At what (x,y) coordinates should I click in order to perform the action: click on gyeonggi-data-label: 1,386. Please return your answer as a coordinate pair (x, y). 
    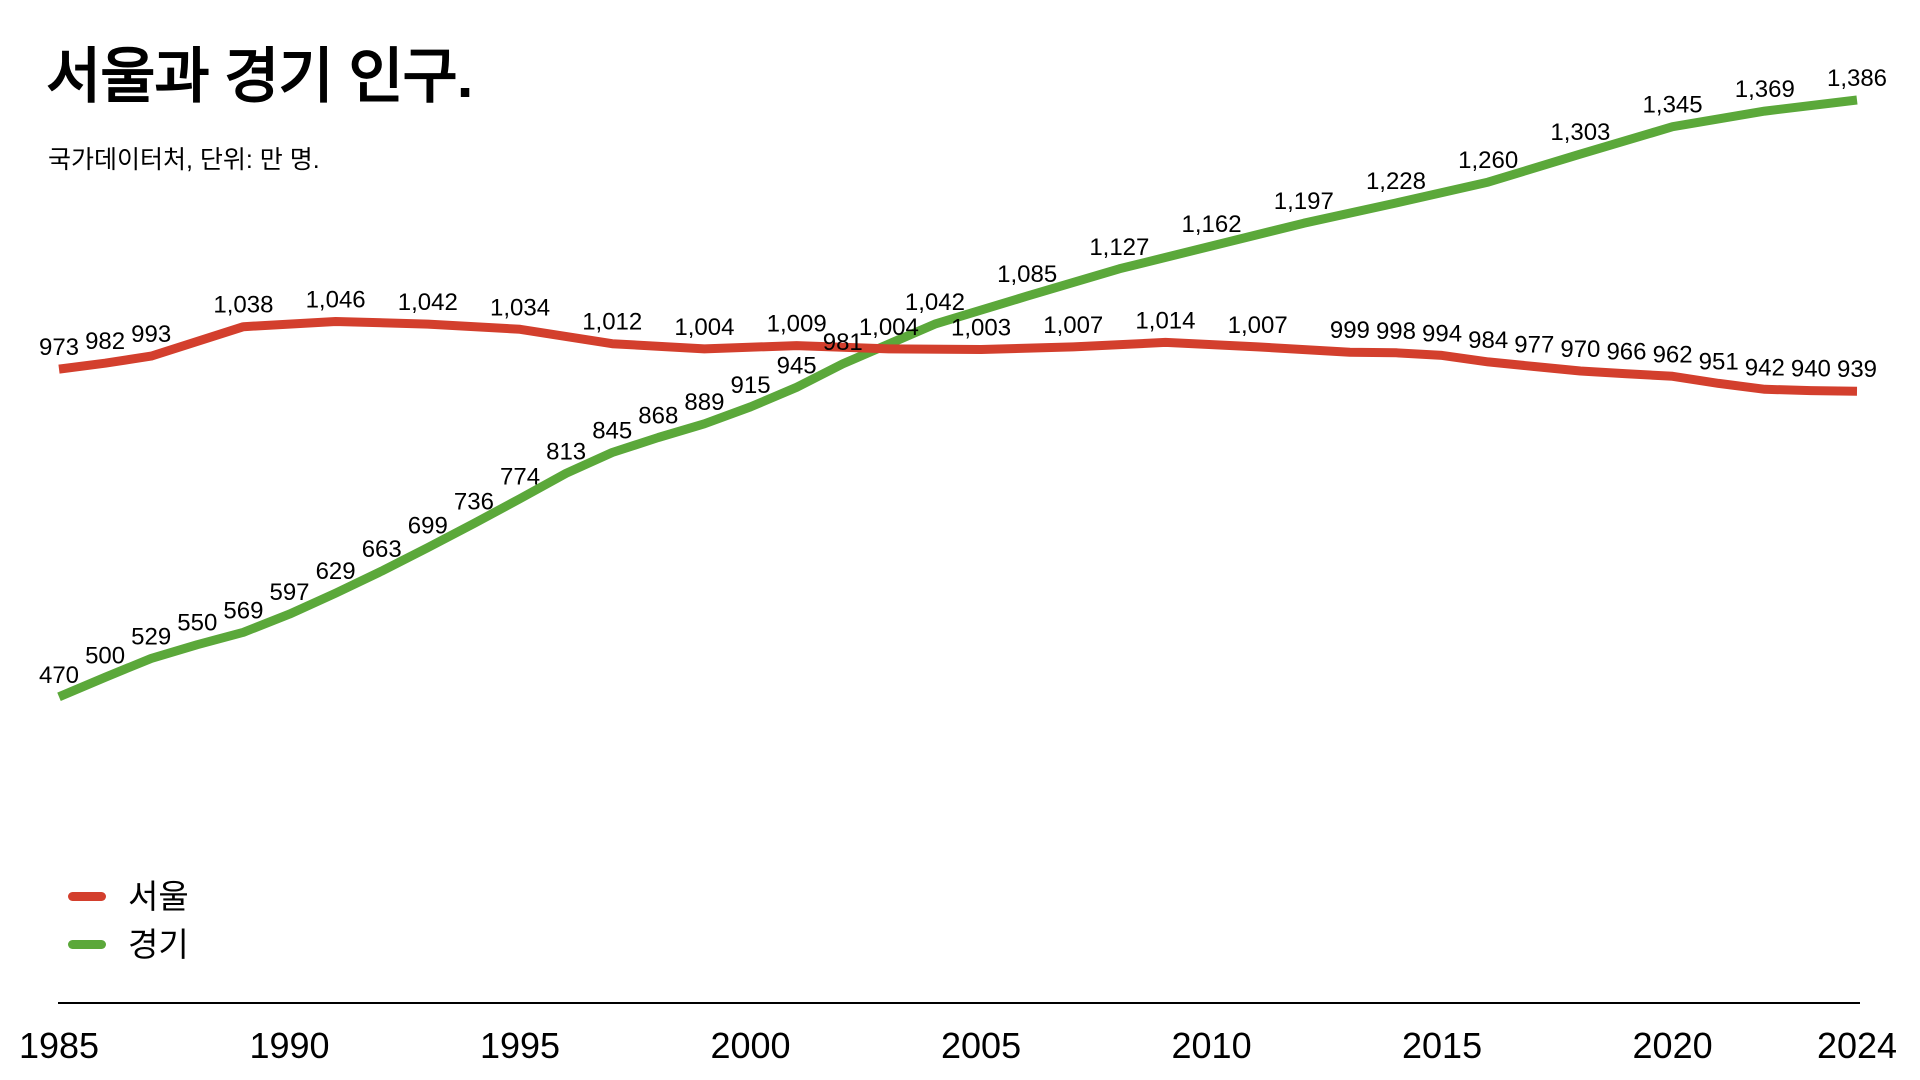
    Looking at the image, I should click on (1857, 78).